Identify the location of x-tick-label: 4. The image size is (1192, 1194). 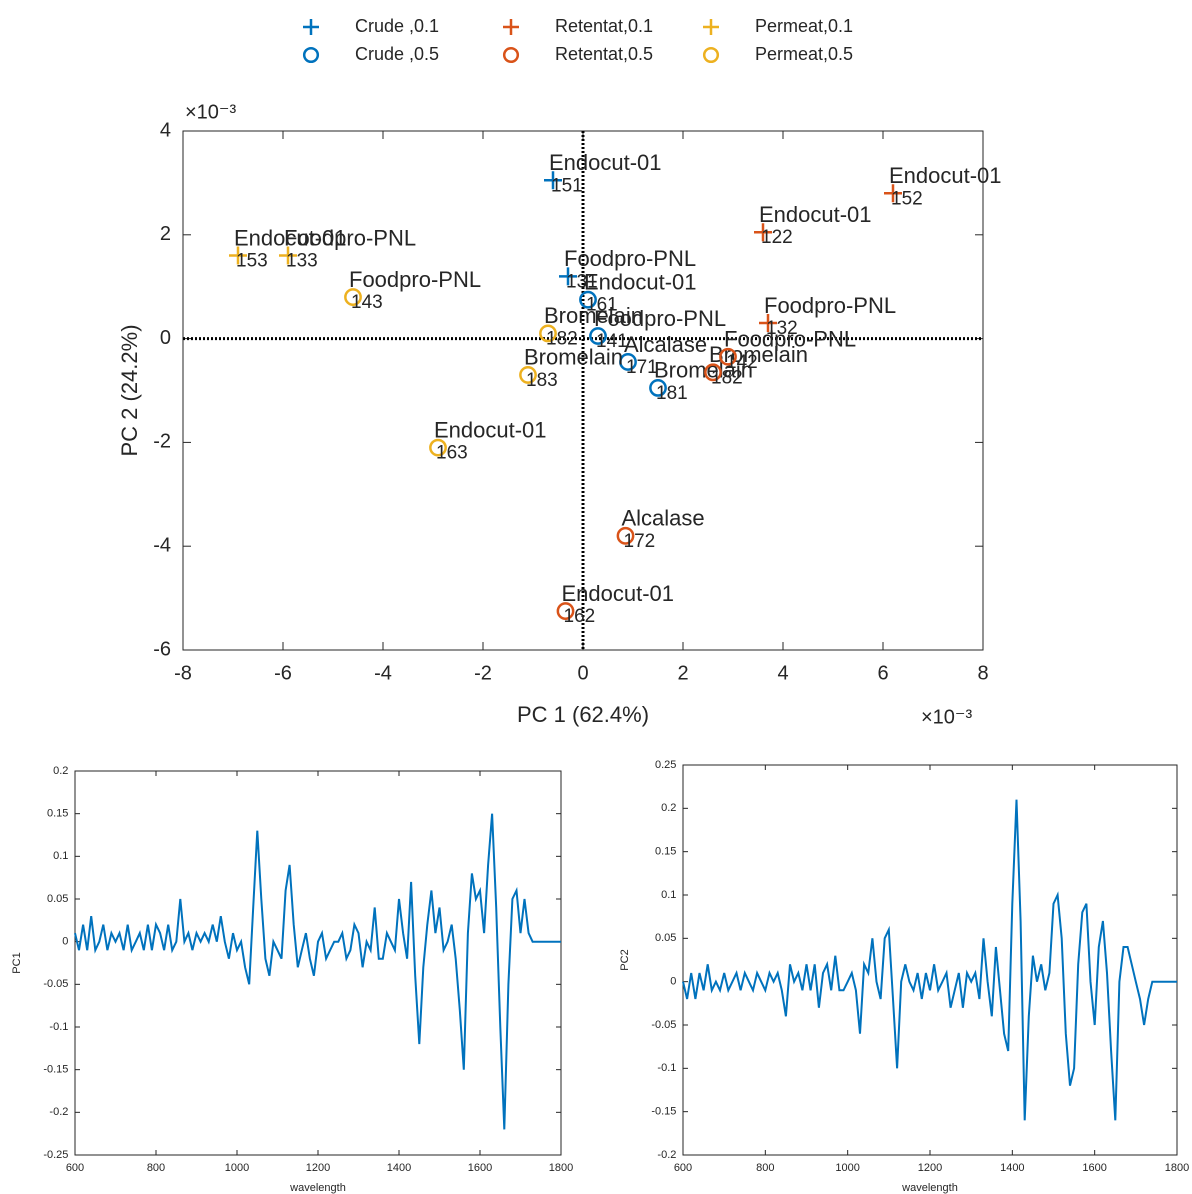
(782, 673).